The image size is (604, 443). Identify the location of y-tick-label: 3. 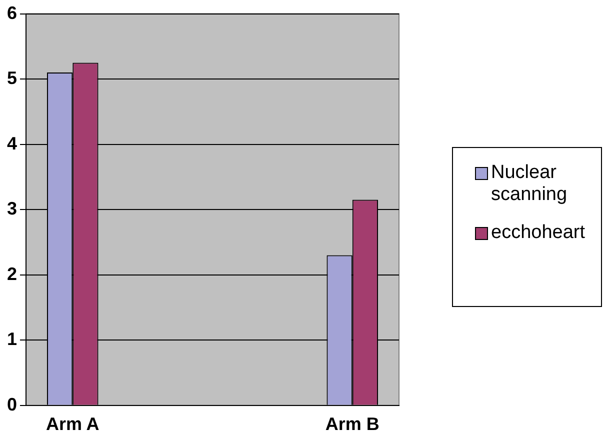
(12, 208).